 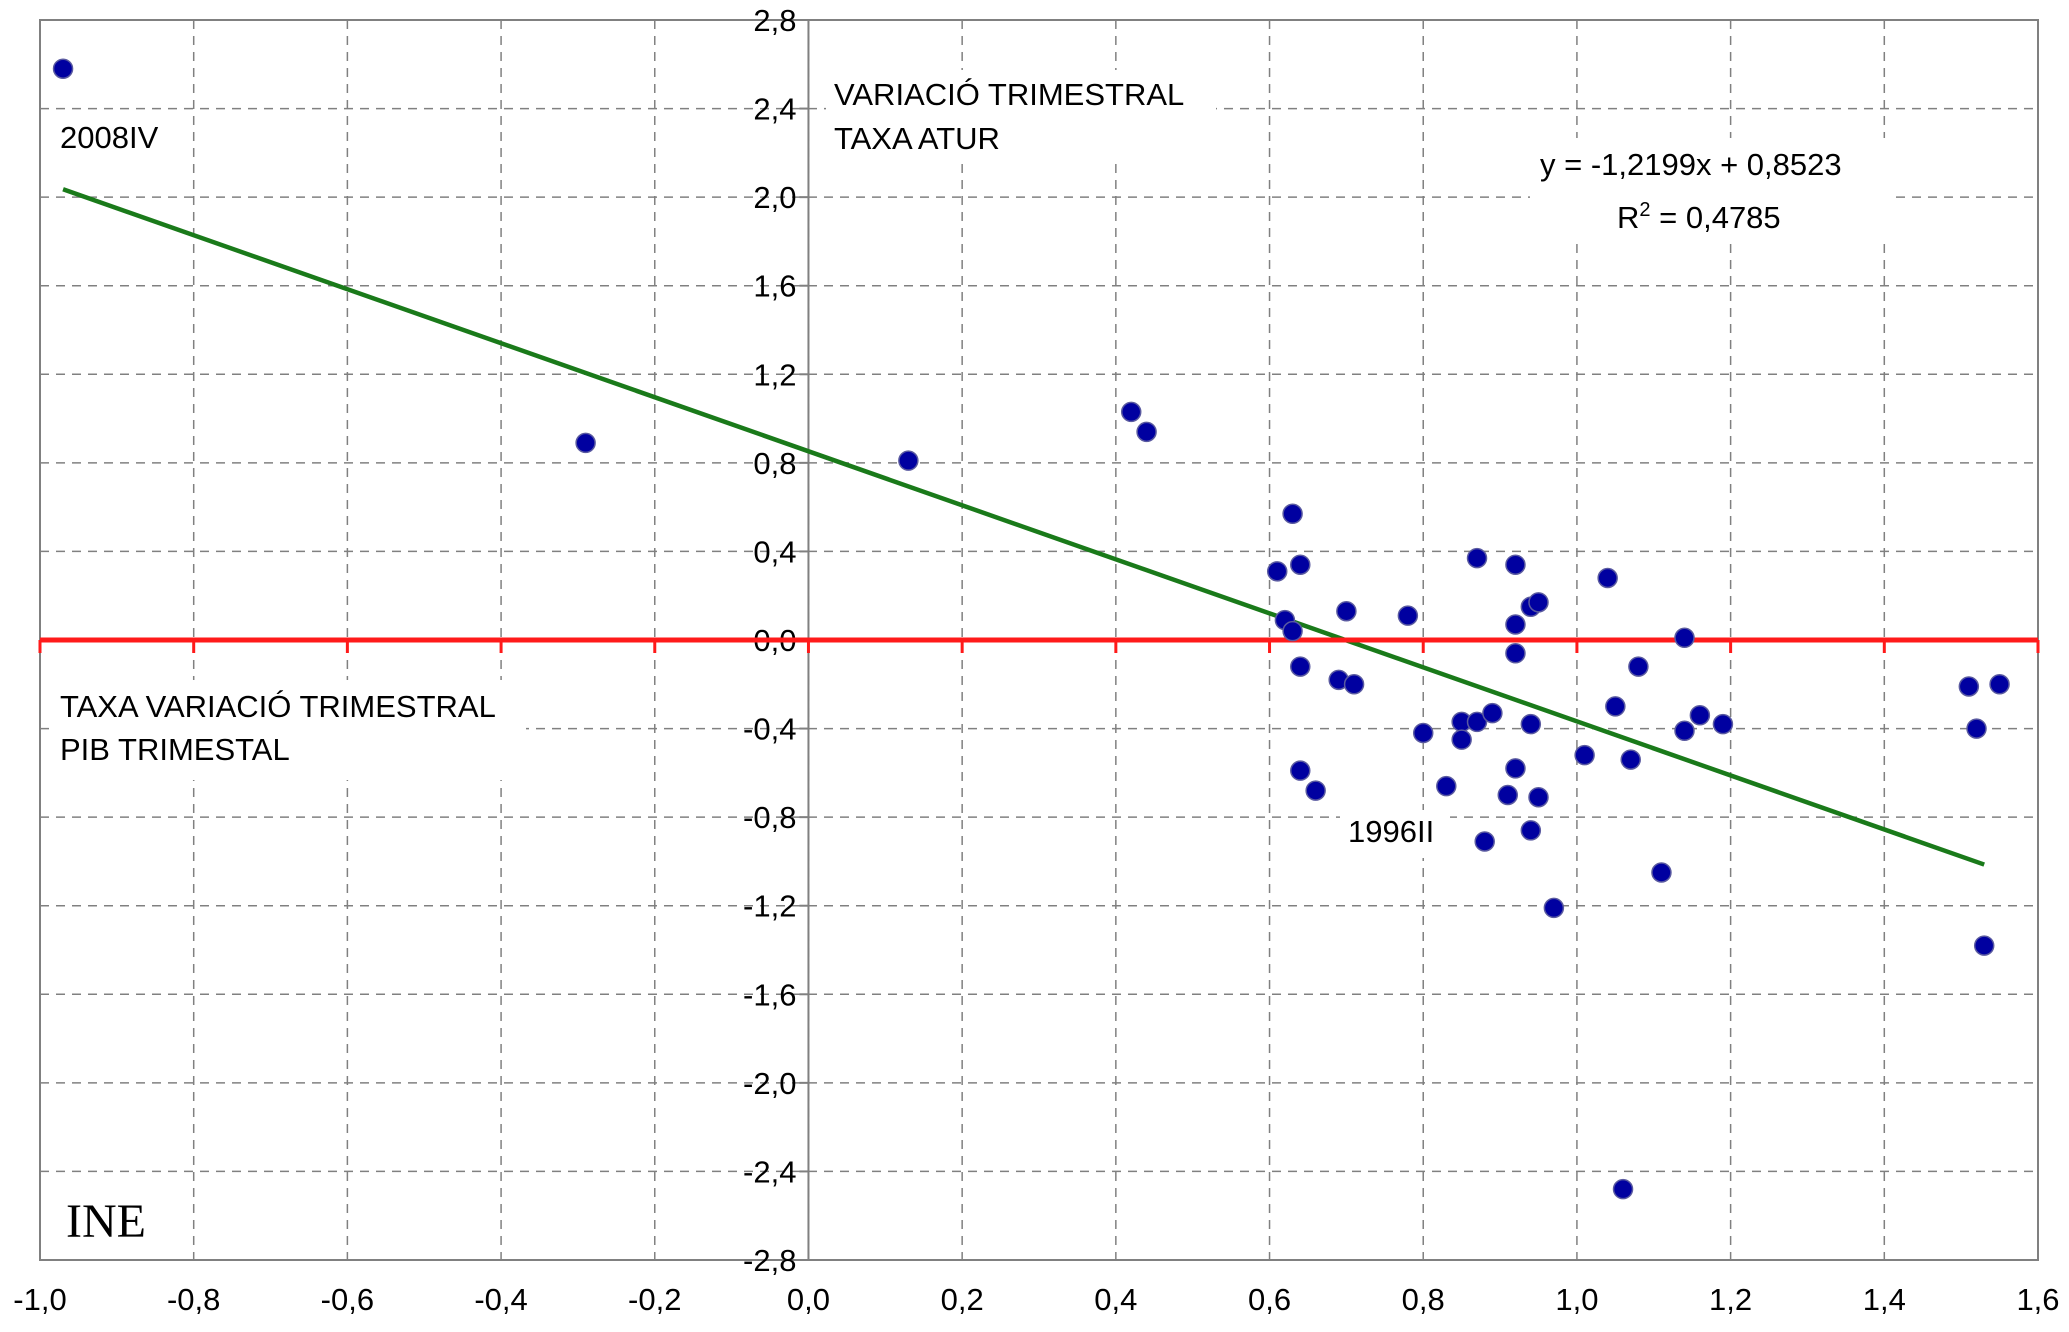 What do you see at coordinates (1576, 1299) in the screenshot?
I see `x-tick-label: 1,0` at bounding box center [1576, 1299].